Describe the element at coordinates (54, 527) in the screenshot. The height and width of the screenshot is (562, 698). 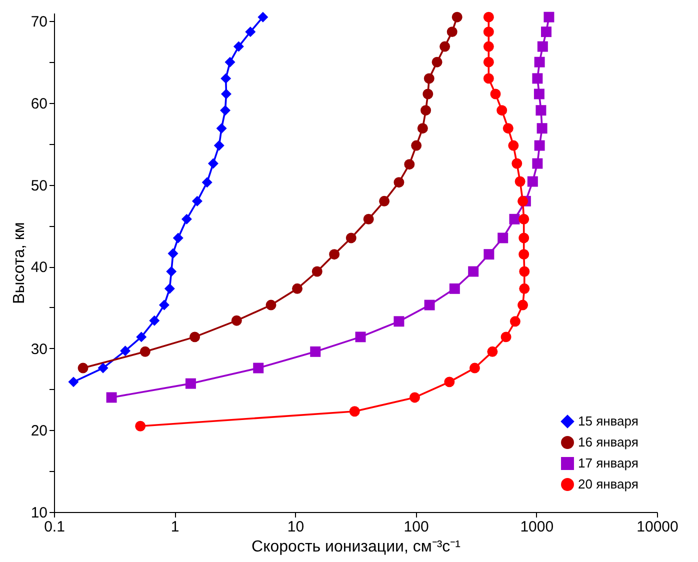
I see `x-tick-label: 0.1` at that location.